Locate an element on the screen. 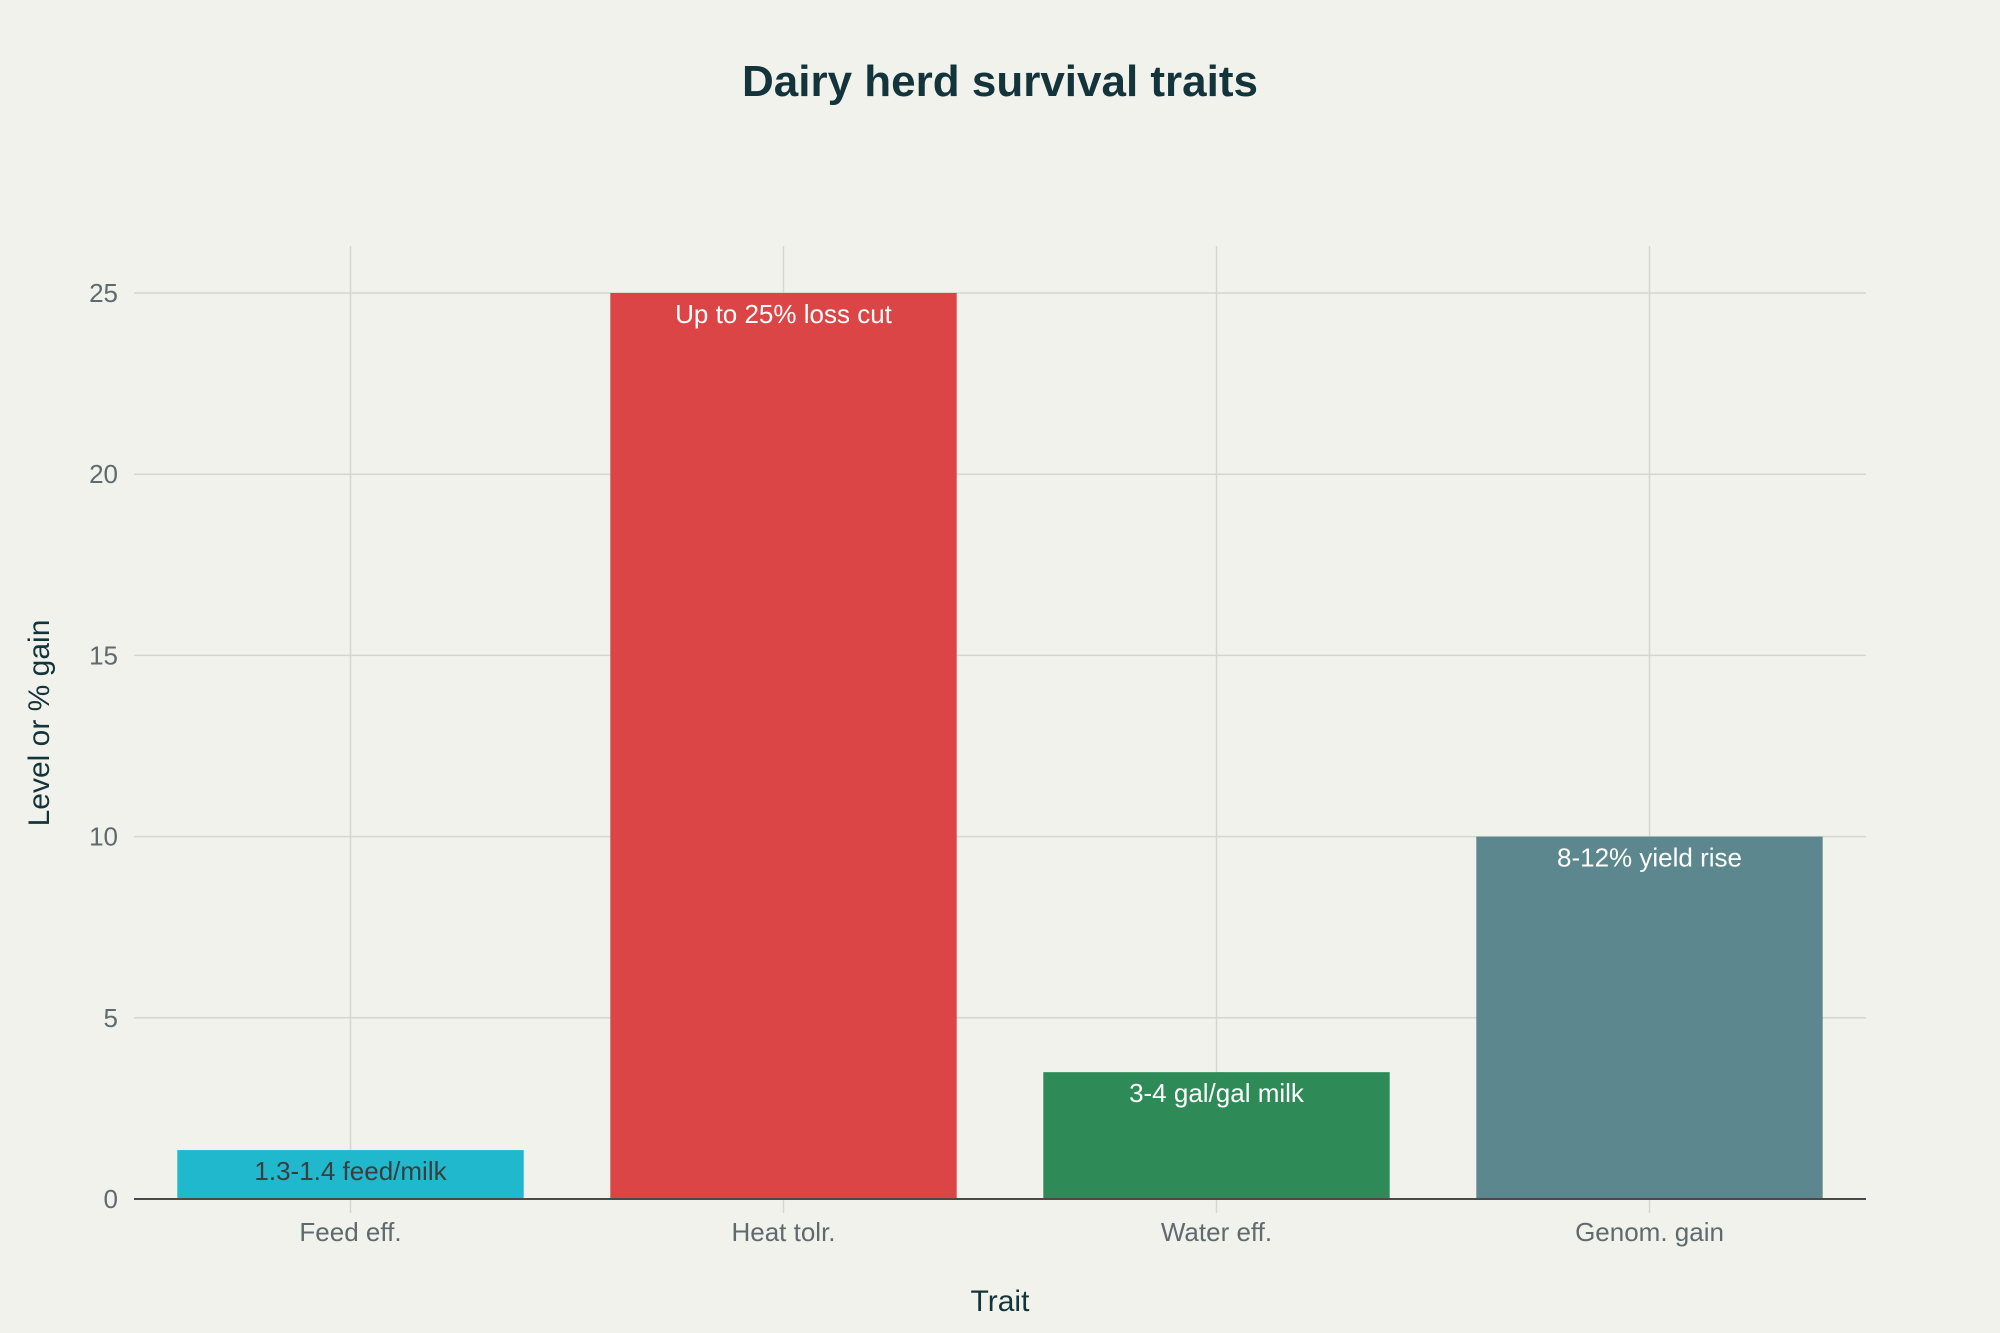 This screenshot has width=2000, height=1333. y-axis-ticks: 0 5 10 15 20 25 is located at coordinates (103, 746).